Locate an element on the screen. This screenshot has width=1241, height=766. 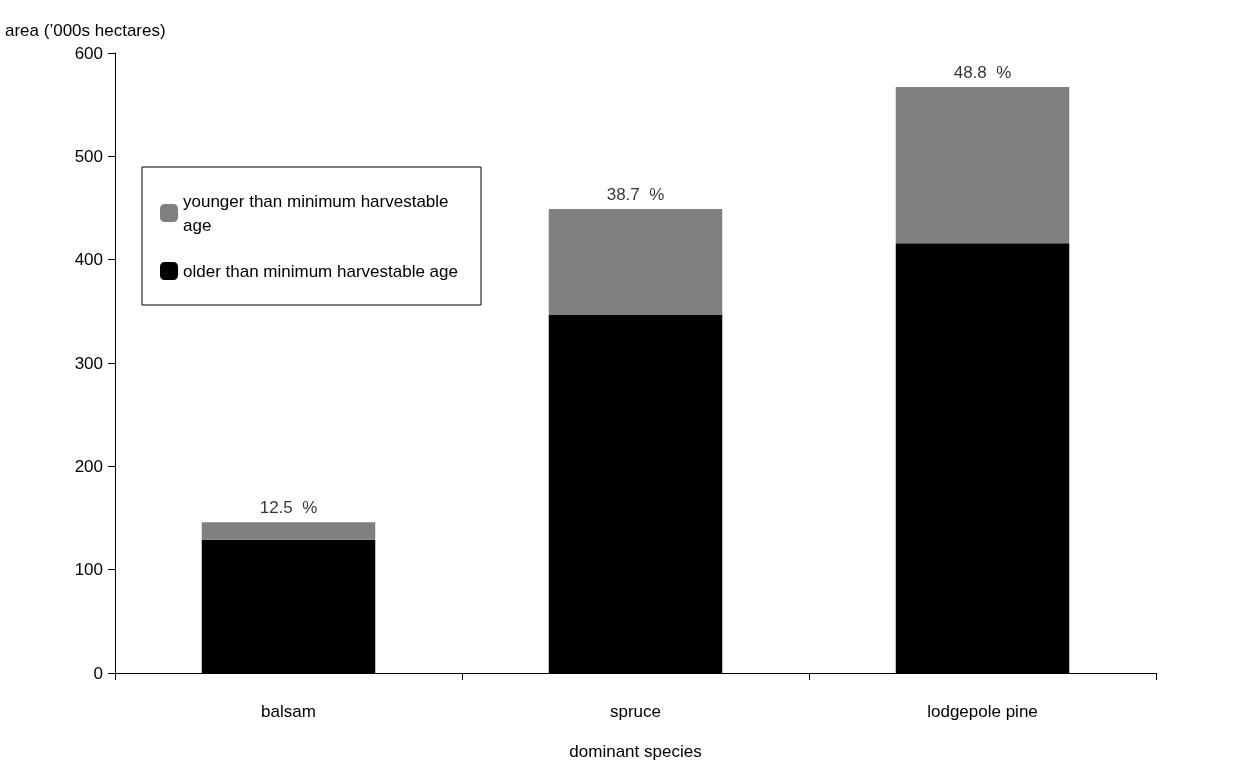
x-tick-label: lodgepole pine is located at coordinates (982, 711).